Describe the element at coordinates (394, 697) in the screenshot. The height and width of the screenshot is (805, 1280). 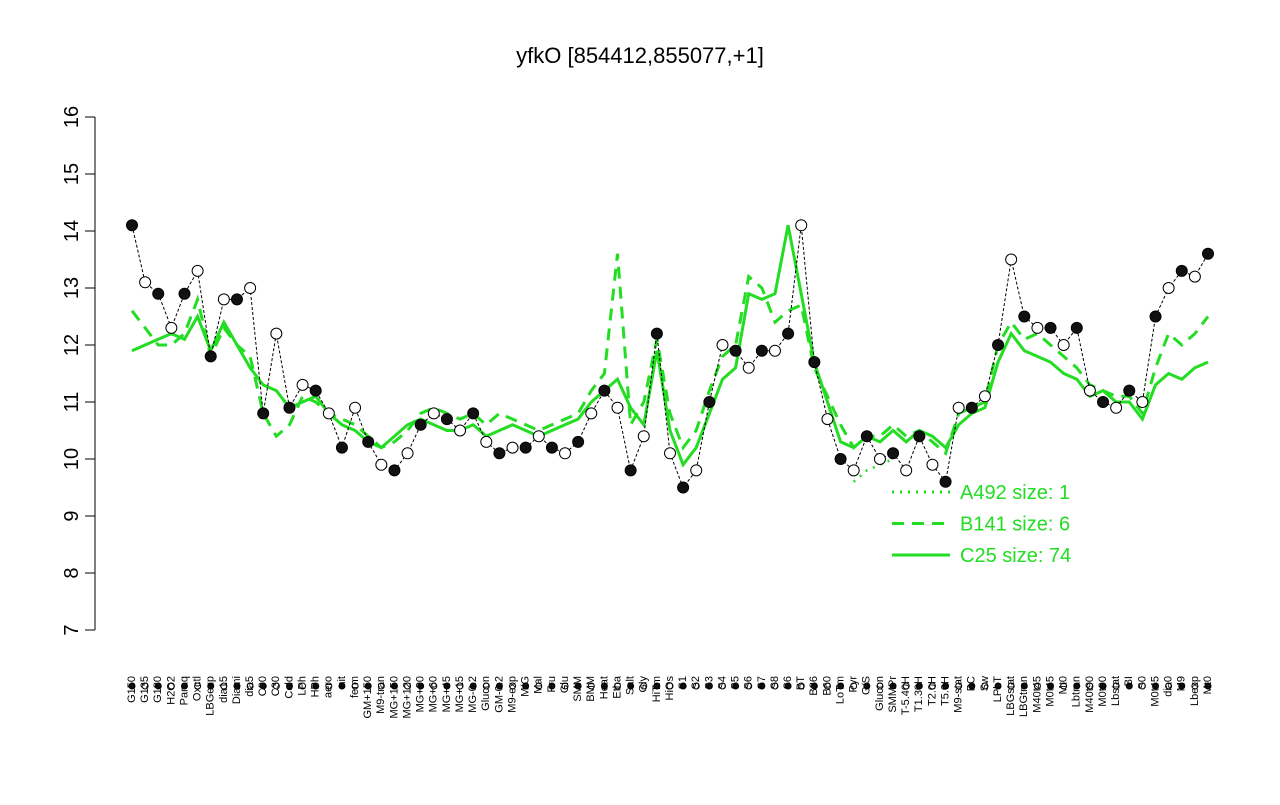
I see `x-tick-label: MG+150` at that location.